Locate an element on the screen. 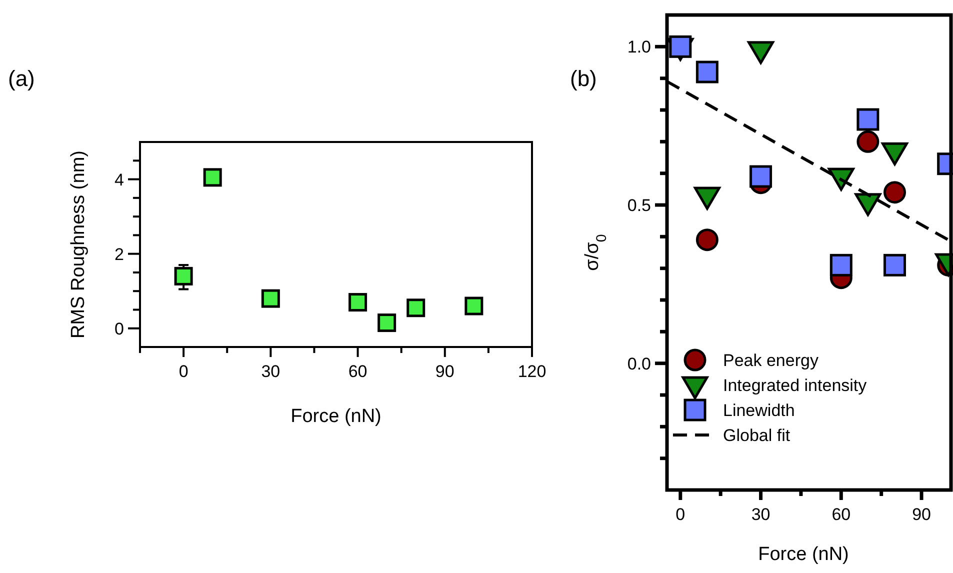  legend-label: Integrated intensity is located at coordinates (795, 385).